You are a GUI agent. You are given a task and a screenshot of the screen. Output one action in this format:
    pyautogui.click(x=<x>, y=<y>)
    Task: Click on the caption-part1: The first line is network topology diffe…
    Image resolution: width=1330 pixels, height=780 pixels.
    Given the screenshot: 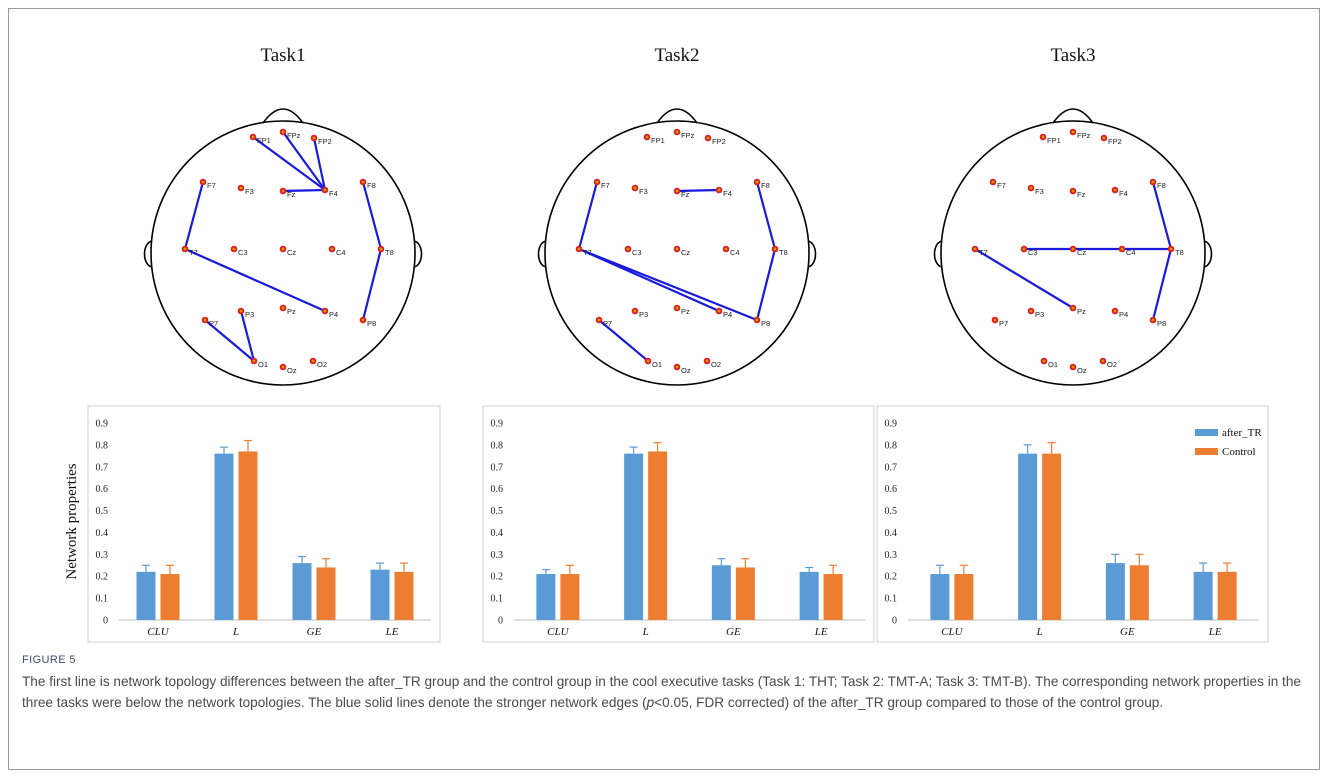 What is the action you would take?
    pyautogui.click(x=661, y=692)
    